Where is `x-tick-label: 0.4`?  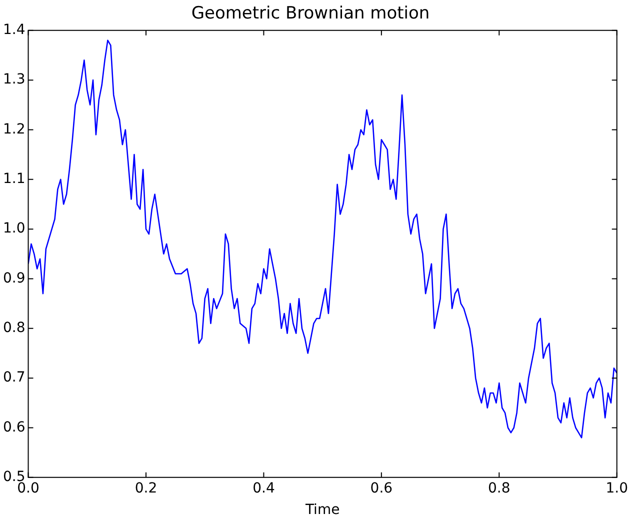
x-tick-label: 0.4 is located at coordinates (263, 488).